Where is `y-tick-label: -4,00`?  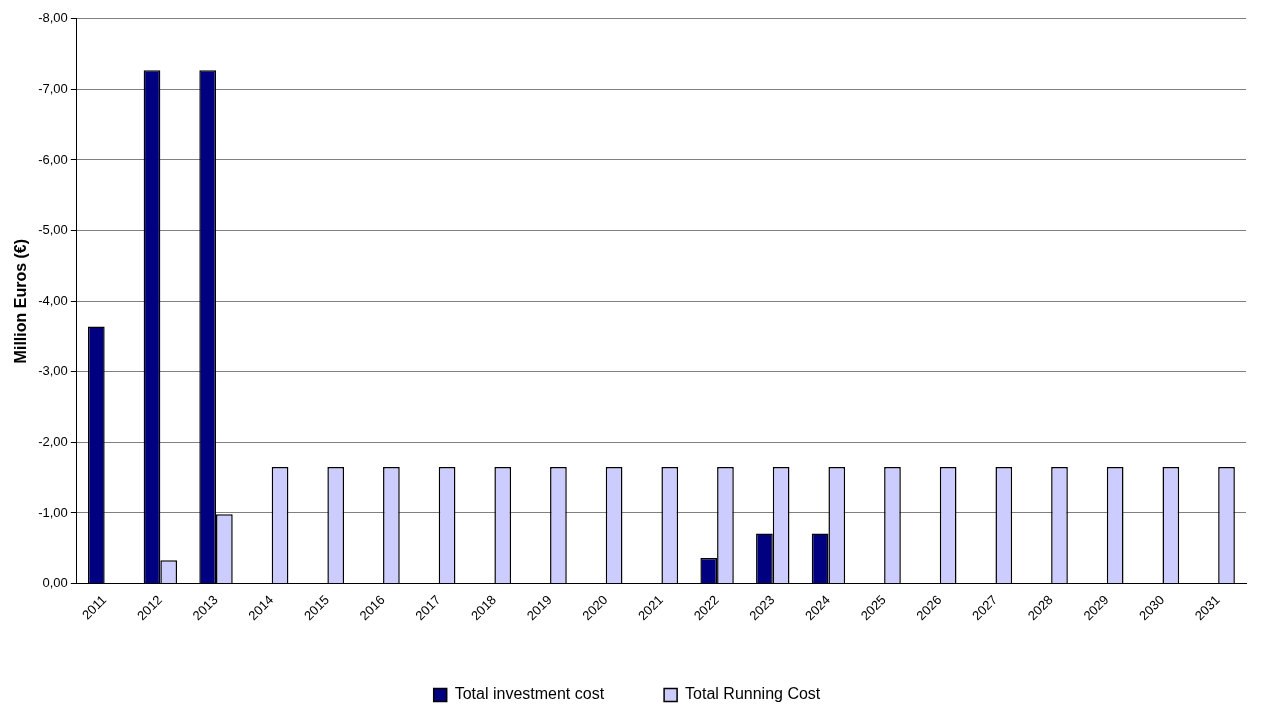 y-tick-label: -4,00 is located at coordinates (53, 300).